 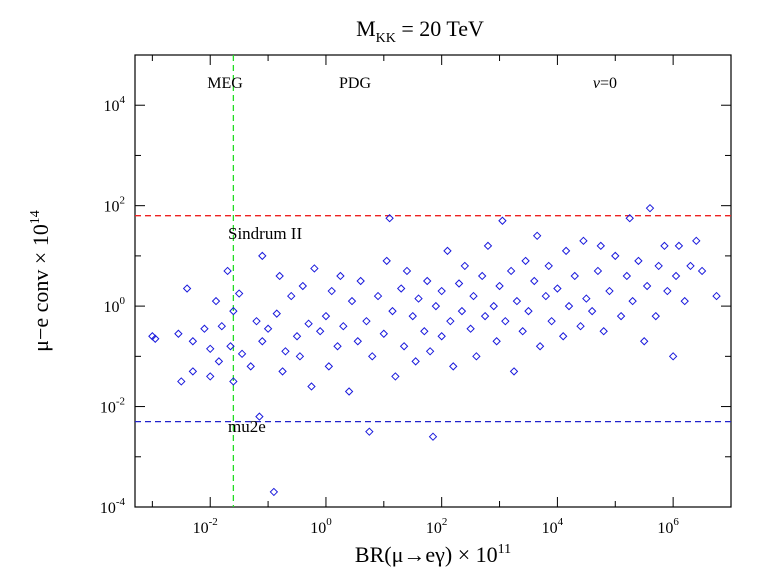 I want to click on chart-title-rest: = 20 TeV, so click(x=440, y=28).